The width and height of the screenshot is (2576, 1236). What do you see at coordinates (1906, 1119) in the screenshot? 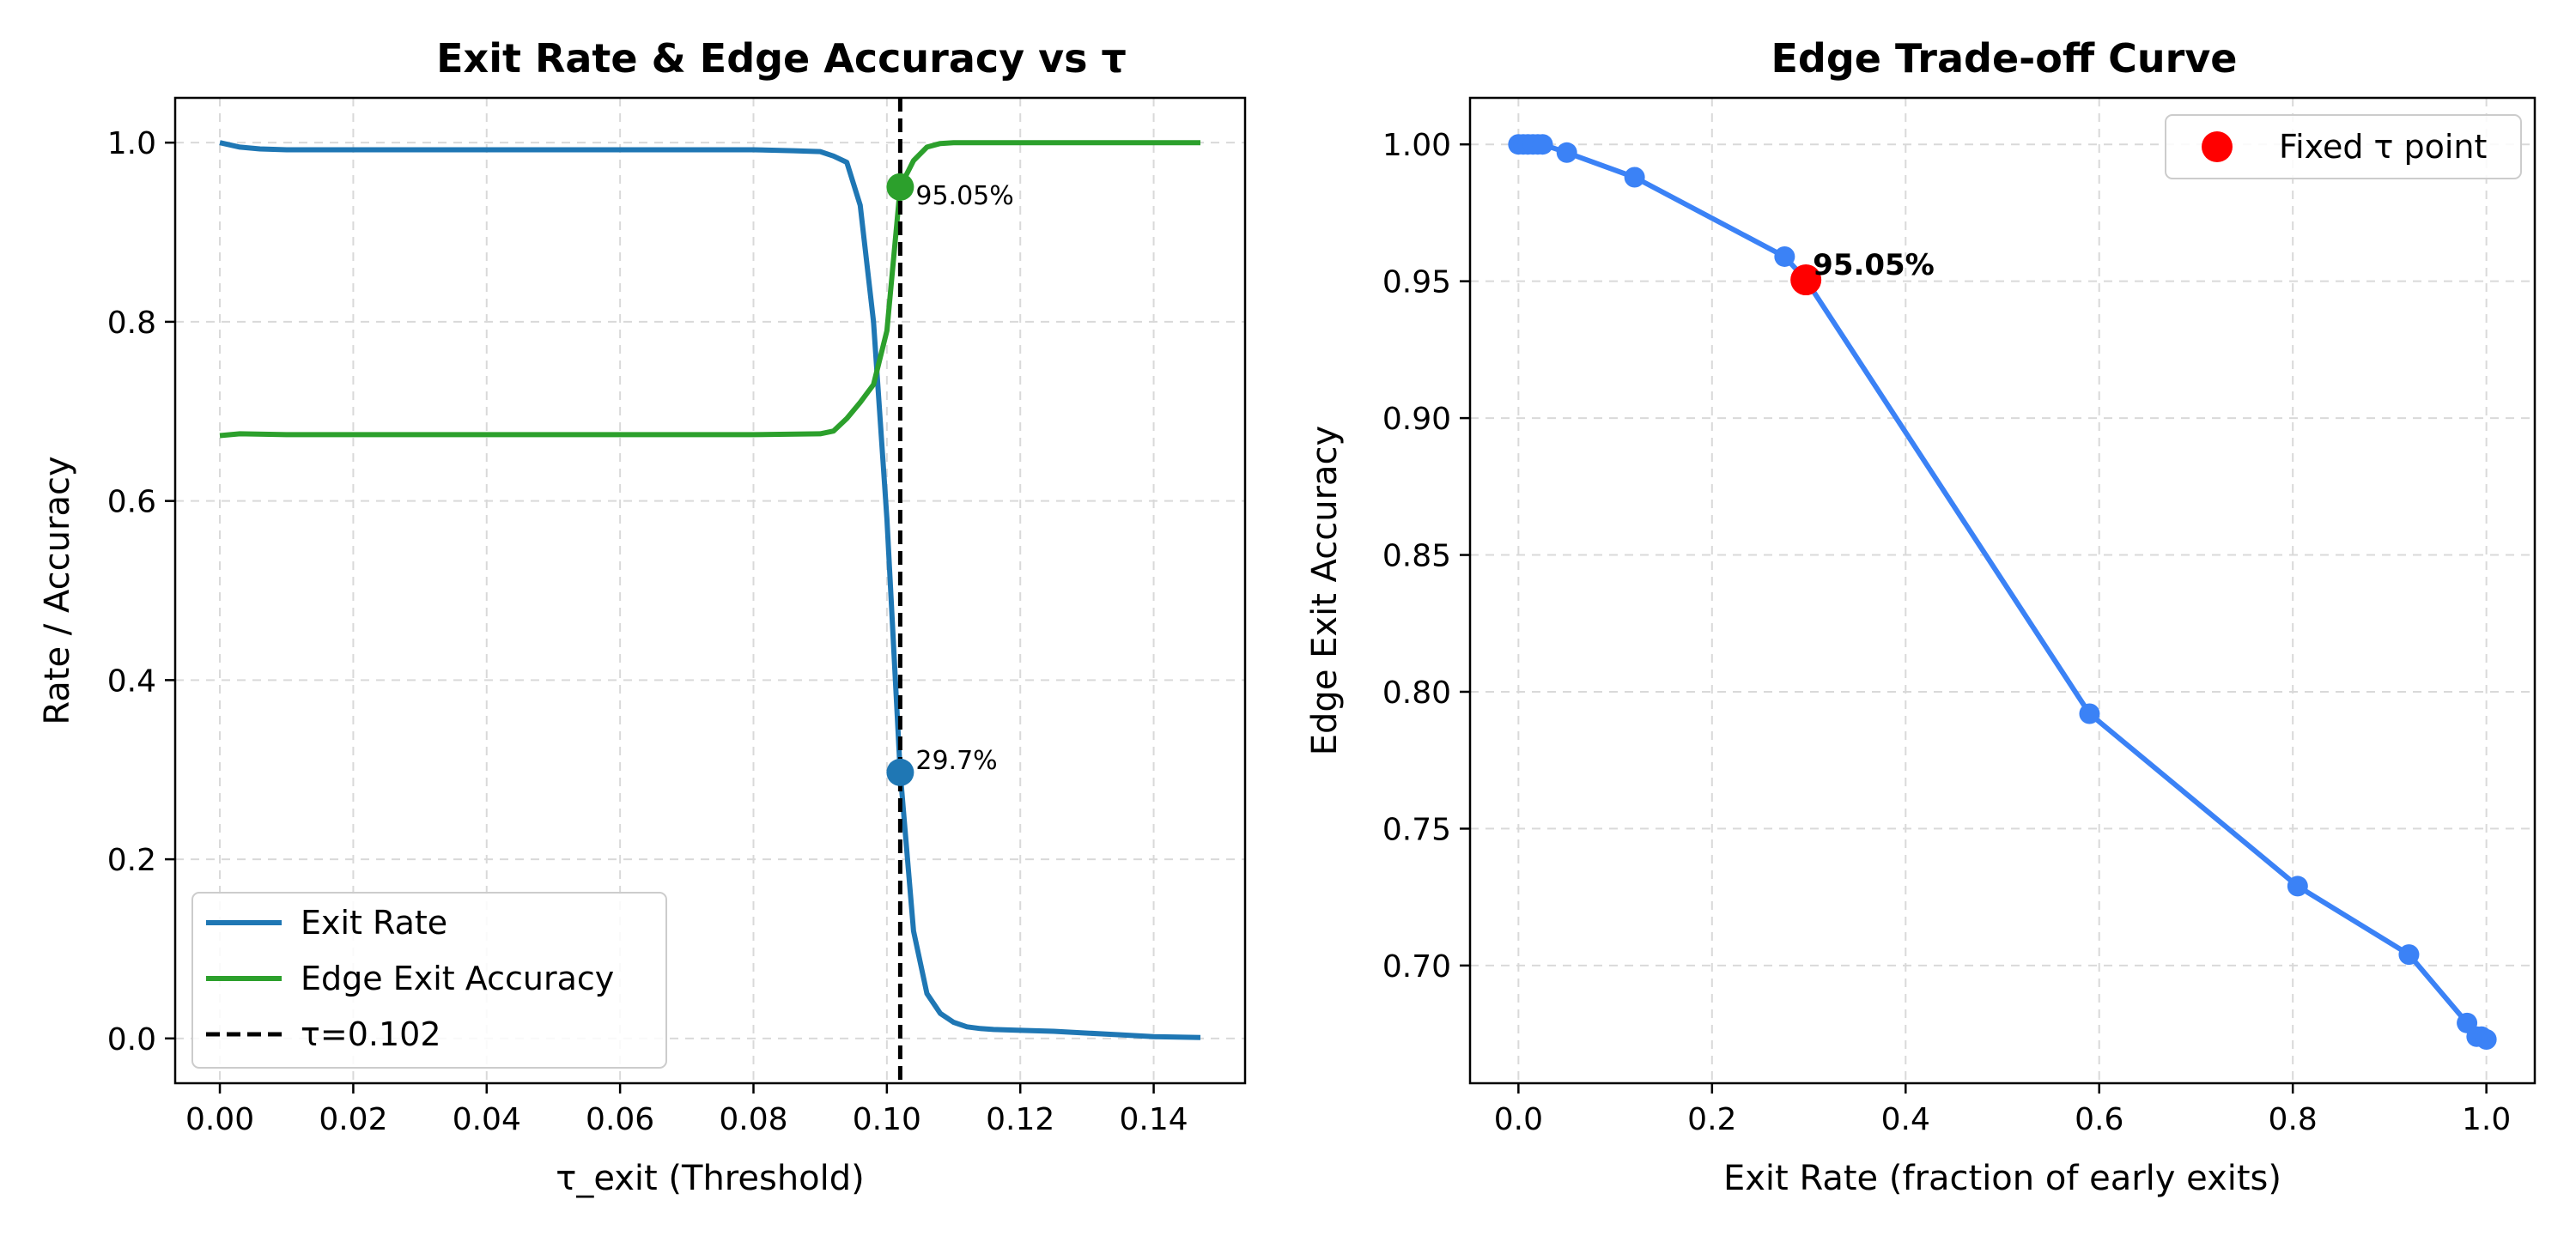
I see `right-x-tick-label: 0.4` at bounding box center [1906, 1119].